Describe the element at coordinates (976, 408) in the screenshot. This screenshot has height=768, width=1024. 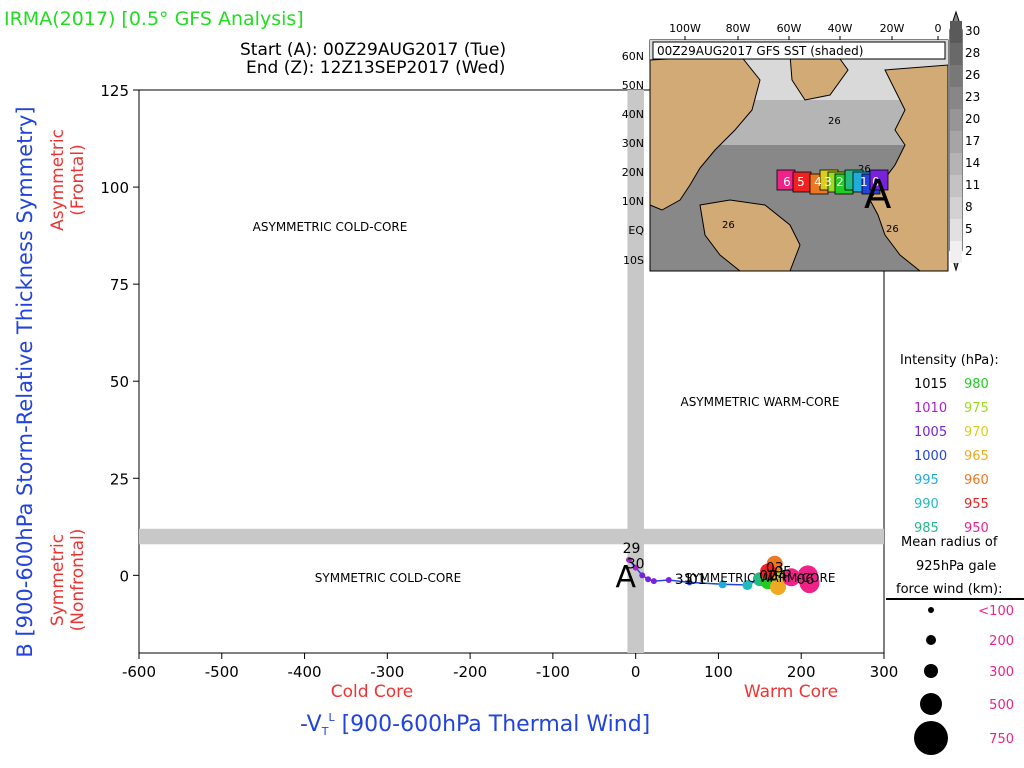
I see `intensity-value: 975` at that location.